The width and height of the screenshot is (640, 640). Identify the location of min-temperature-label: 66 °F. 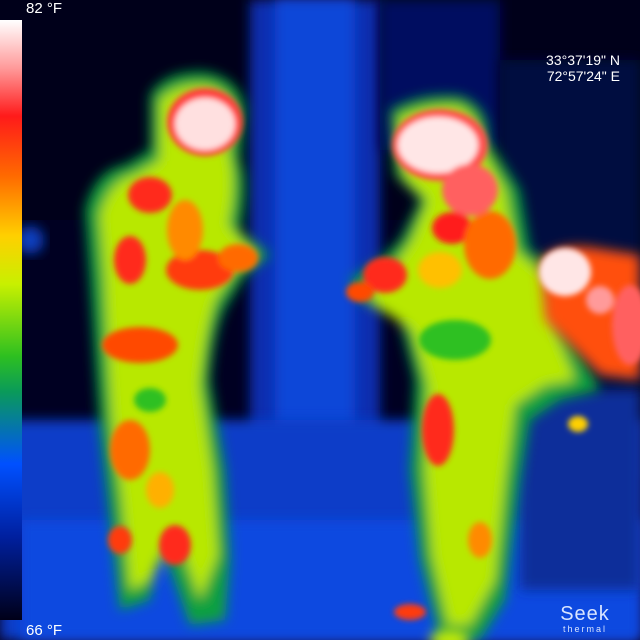
(44, 630).